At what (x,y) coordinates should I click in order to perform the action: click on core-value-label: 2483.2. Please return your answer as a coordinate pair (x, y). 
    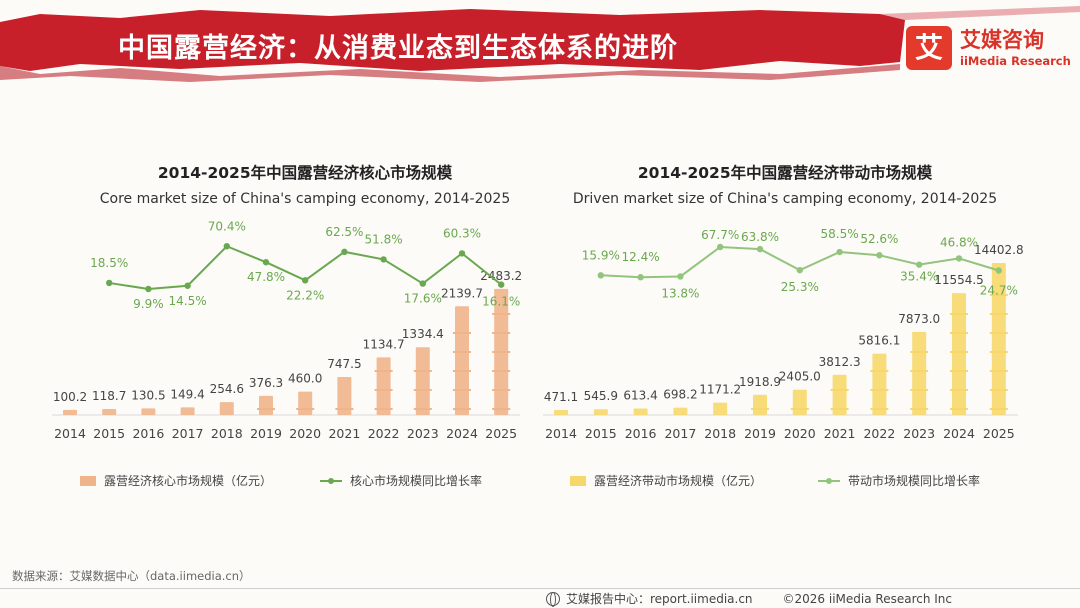
    Looking at the image, I should click on (501, 276).